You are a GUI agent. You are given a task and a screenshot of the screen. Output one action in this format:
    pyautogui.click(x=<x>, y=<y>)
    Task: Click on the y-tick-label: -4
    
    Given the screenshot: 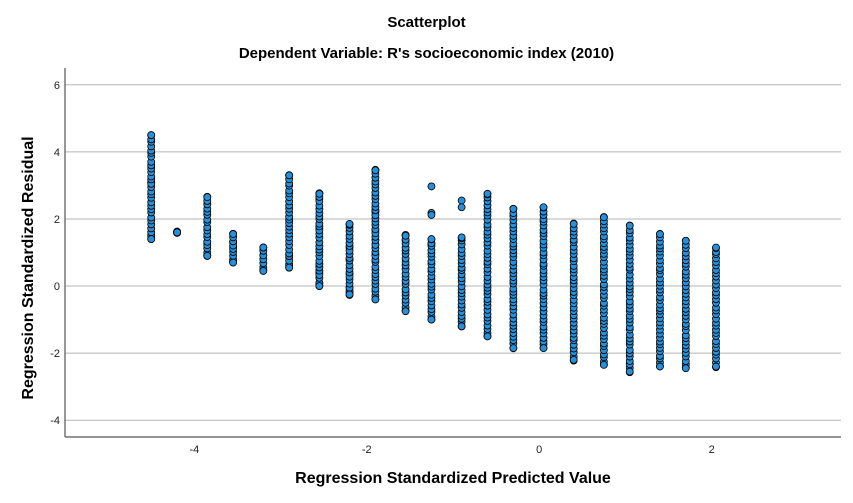 What is the action you would take?
    pyautogui.click(x=55, y=421)
    